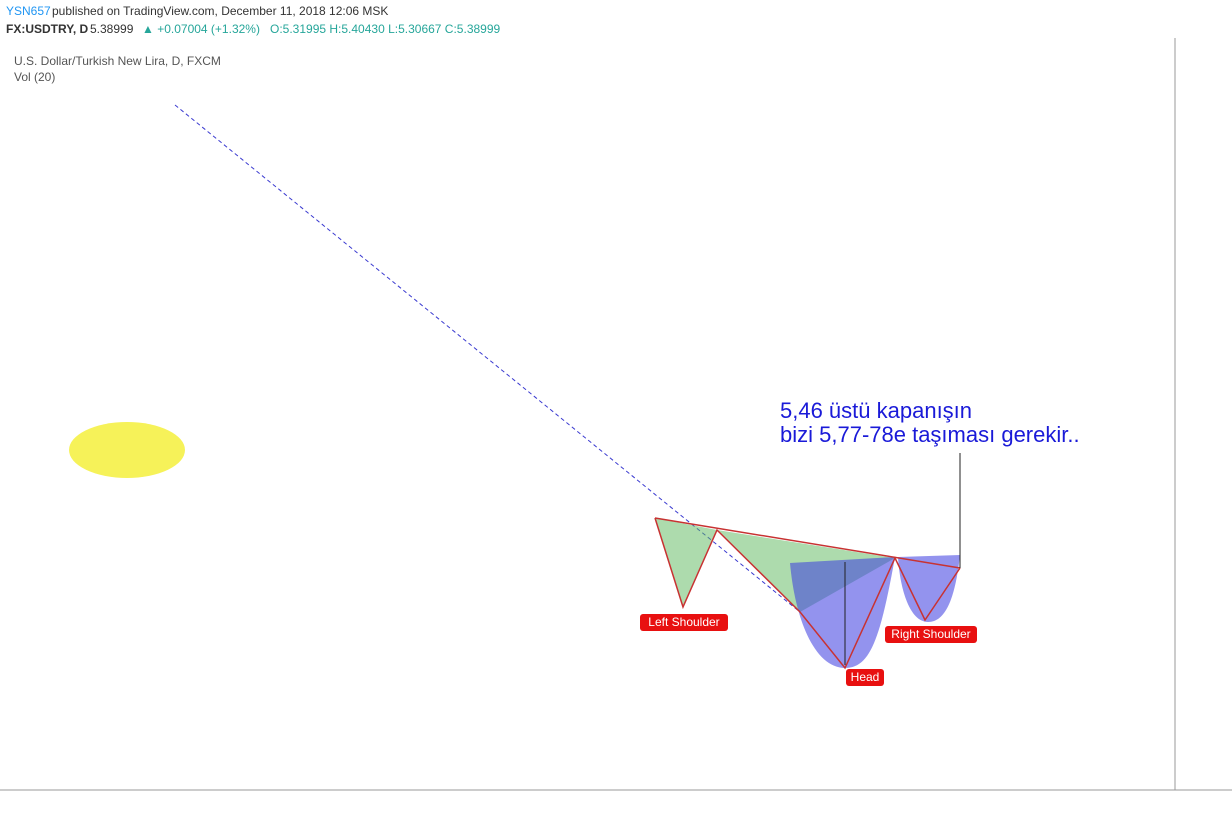  Describe the element at coordinates (876, 410) in the screenshot. I see `annotation: 5,46 üstü kapanışın` at that location.